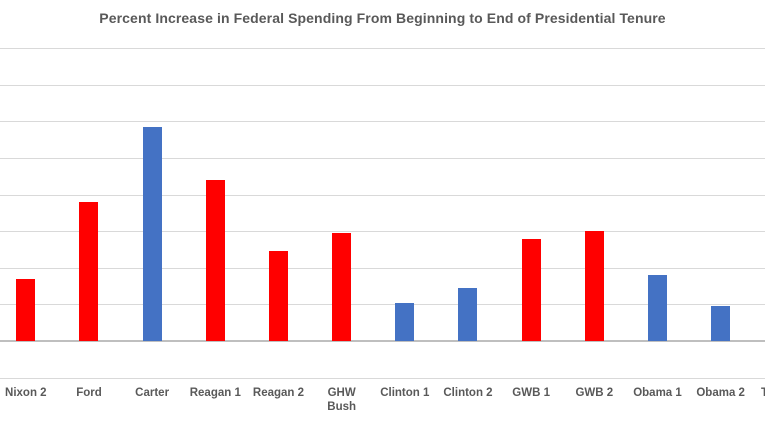 The width and height of the screenshot is (765, 430). I want to click on bar-ghw-bush, so click(342, 287).